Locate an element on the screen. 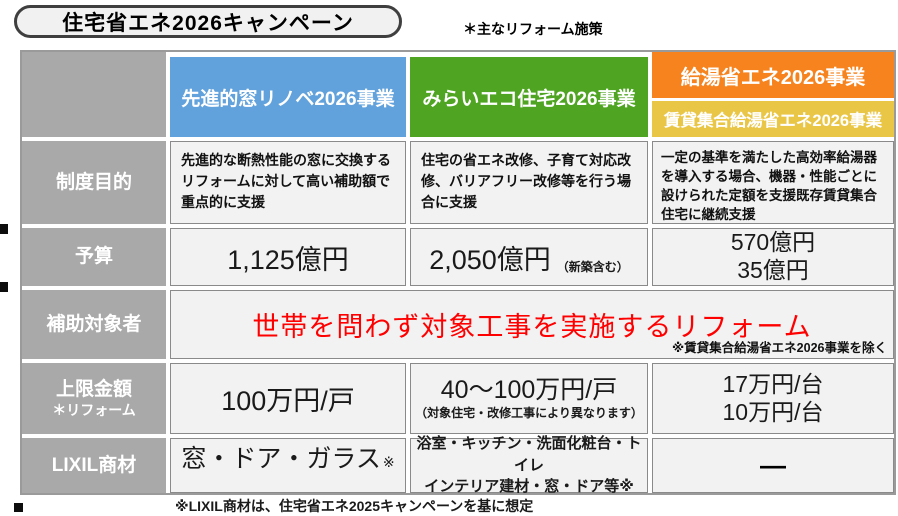  budget-cell-eco: 2,050億円 （新築含む） is located at coordinates (529, 257).